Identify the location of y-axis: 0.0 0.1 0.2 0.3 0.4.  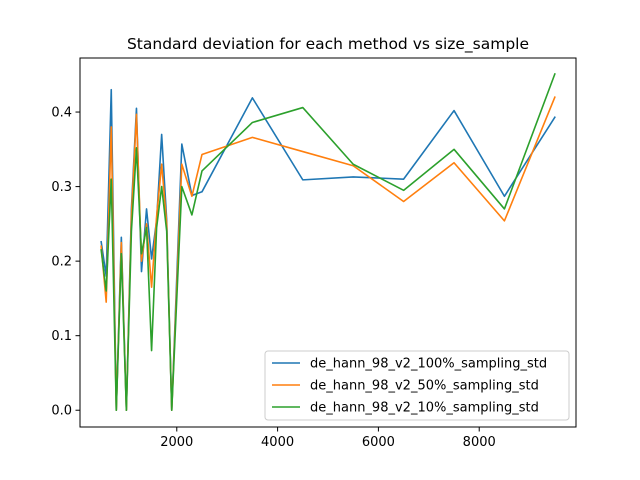
(65, 262).